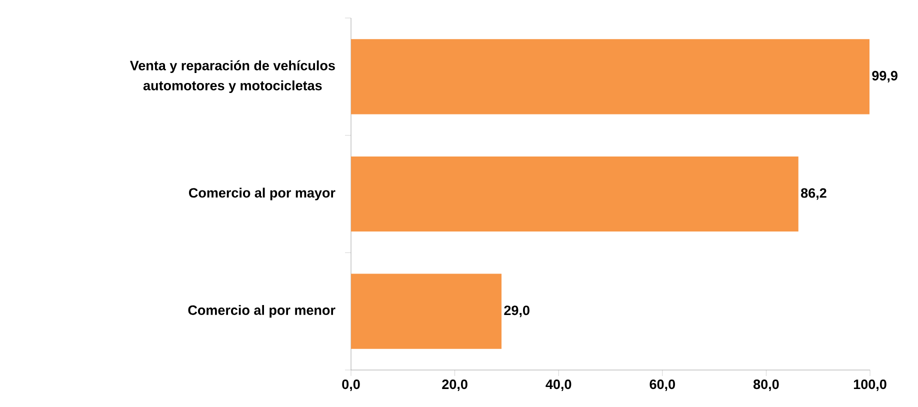 This screenshot has width=918, height=407. What do you see at coordinates (517, 312) in the screenshot?
I see `data-label: 29,0` at bounding box center [517, 312].